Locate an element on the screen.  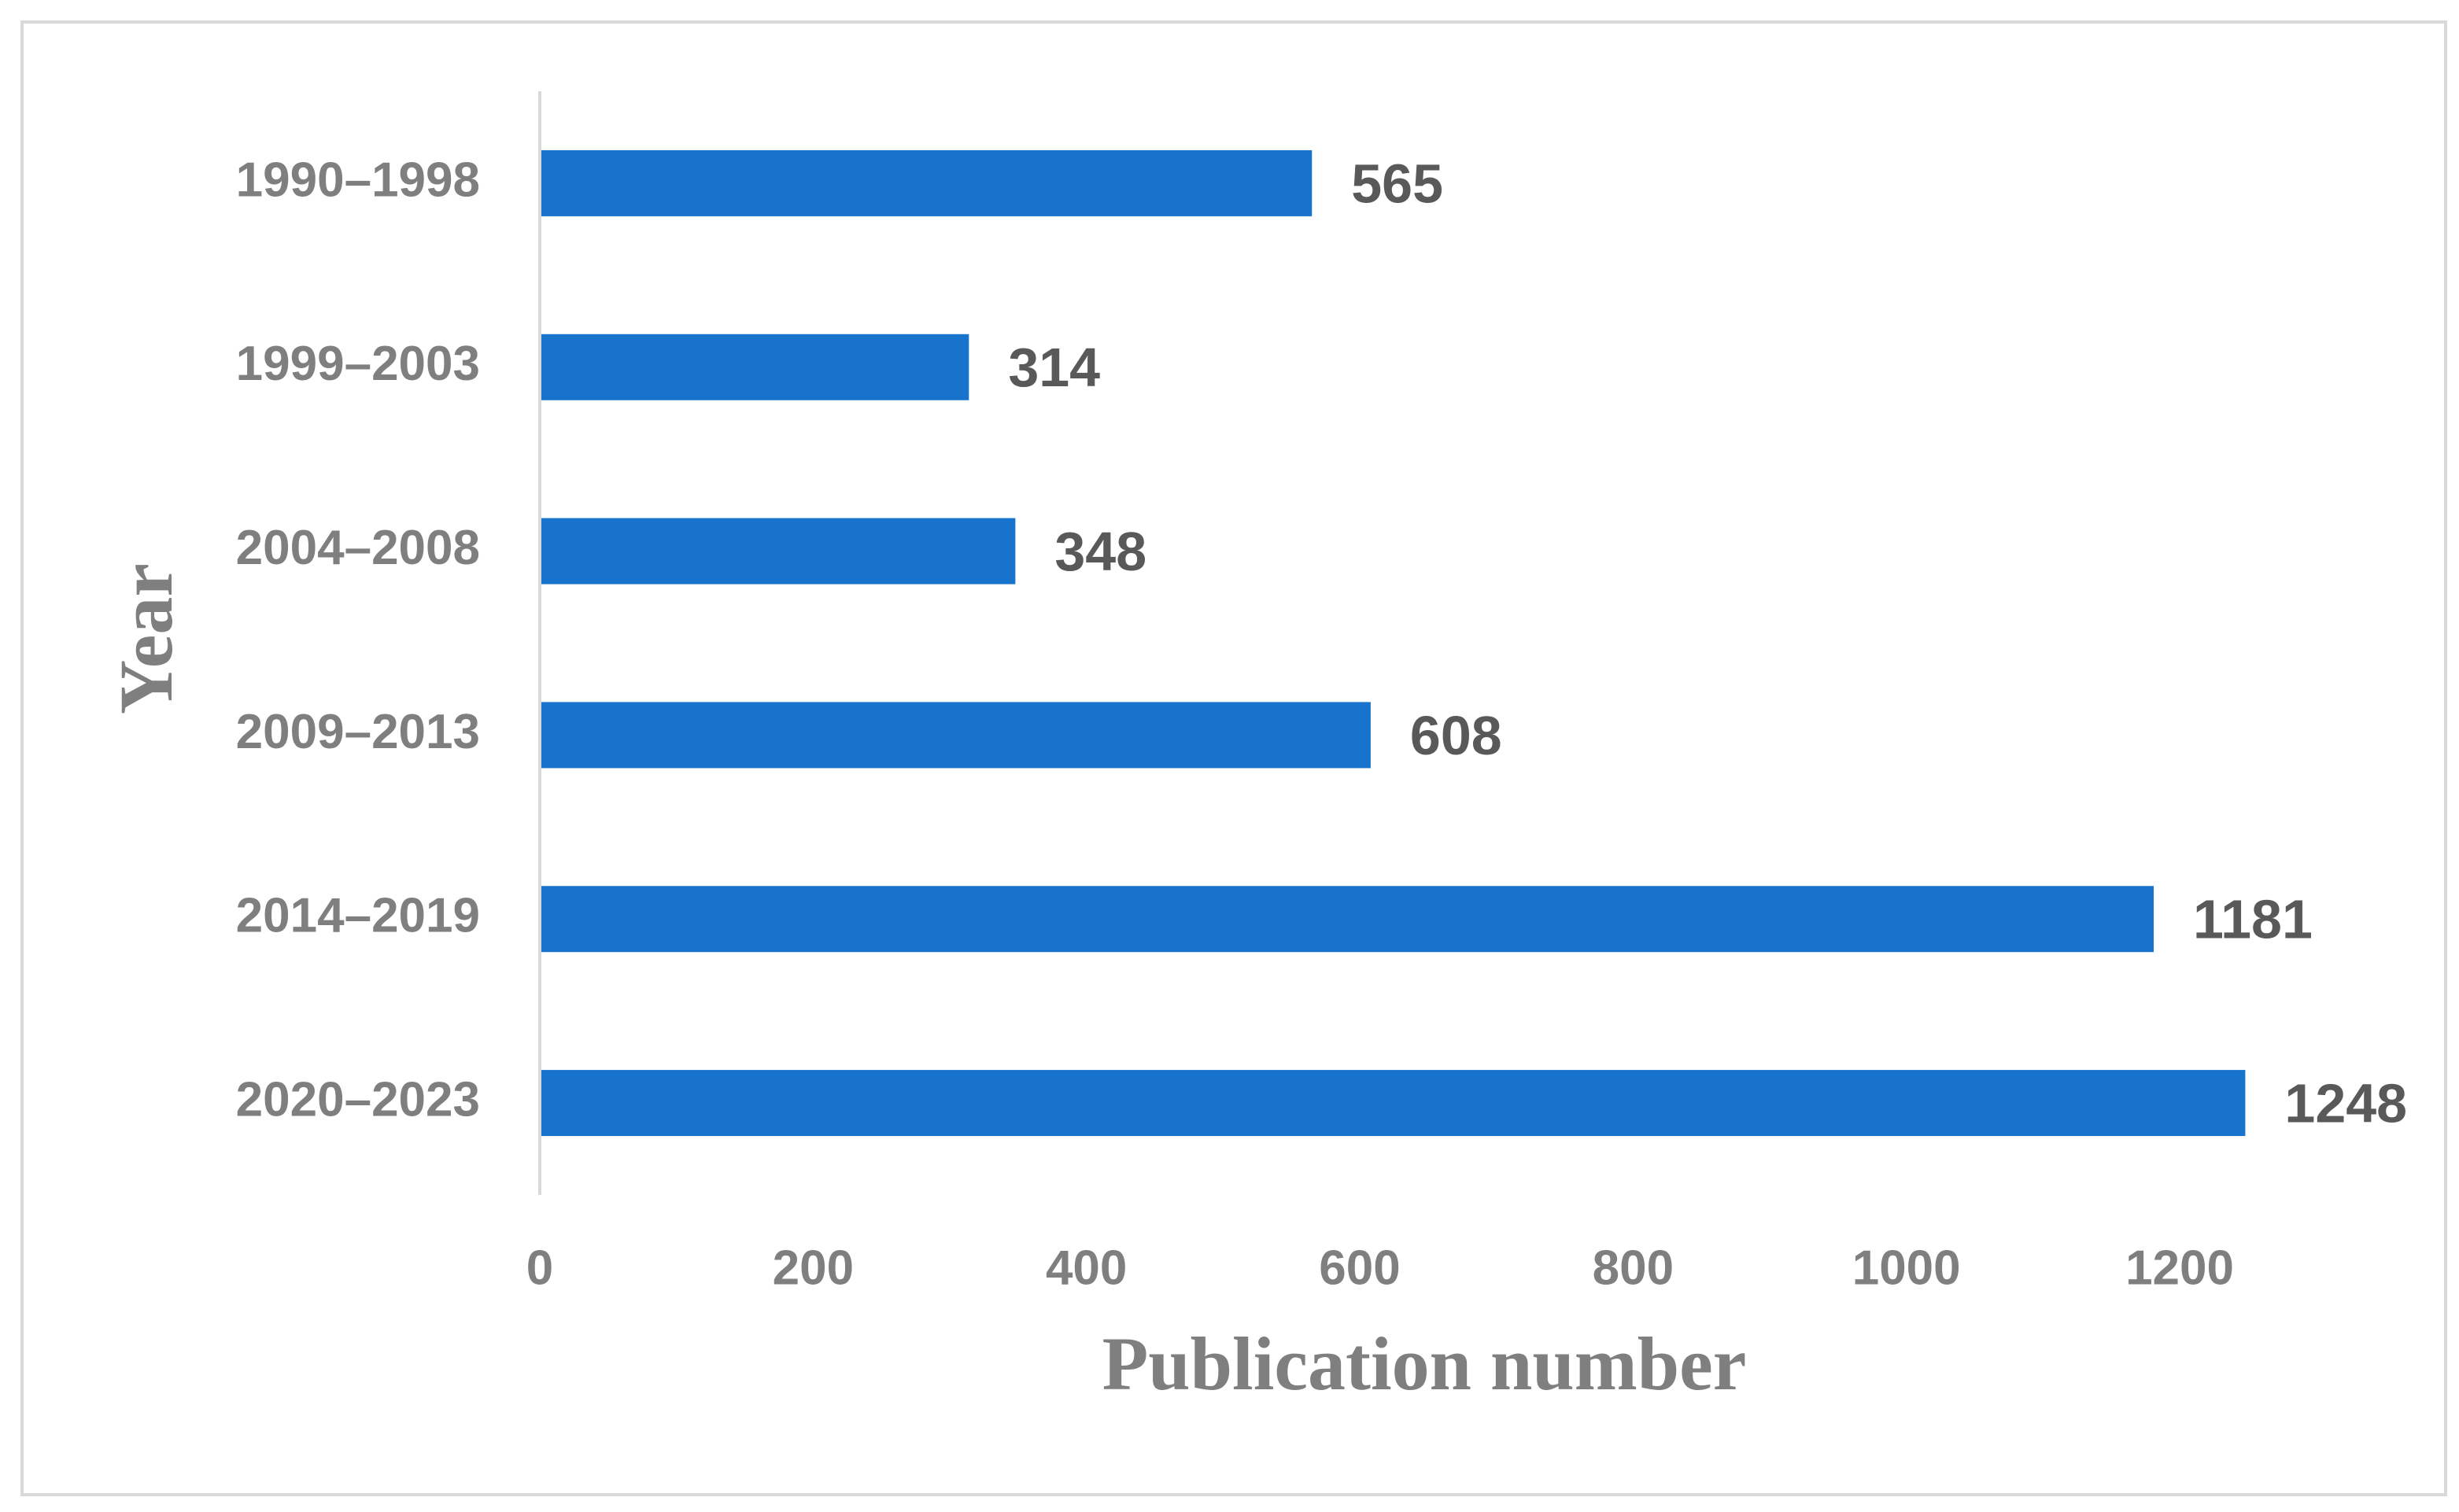
x-tick-label: 1000 is located at coordinates (1906, 1268).